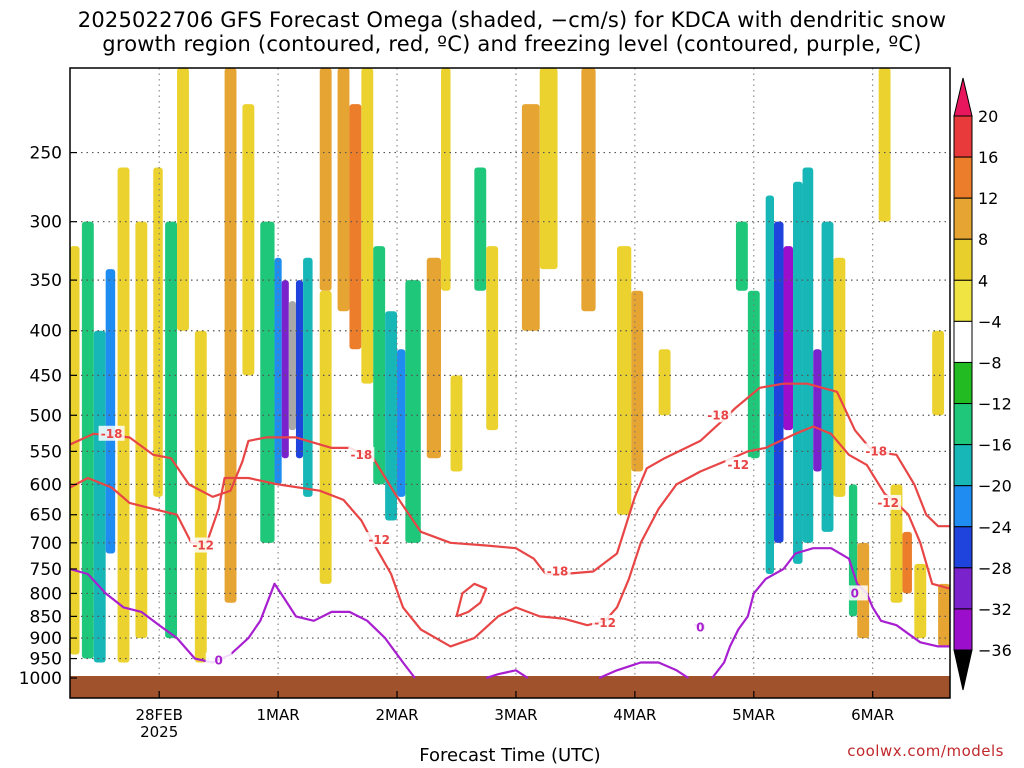 Image resolution: width=1024 pixels, height=768 pixels. What do you see at coordinates (278, 715) in the screenshot?
I see `x-tick-label: 1MAR` at bounding box center [278, 715].